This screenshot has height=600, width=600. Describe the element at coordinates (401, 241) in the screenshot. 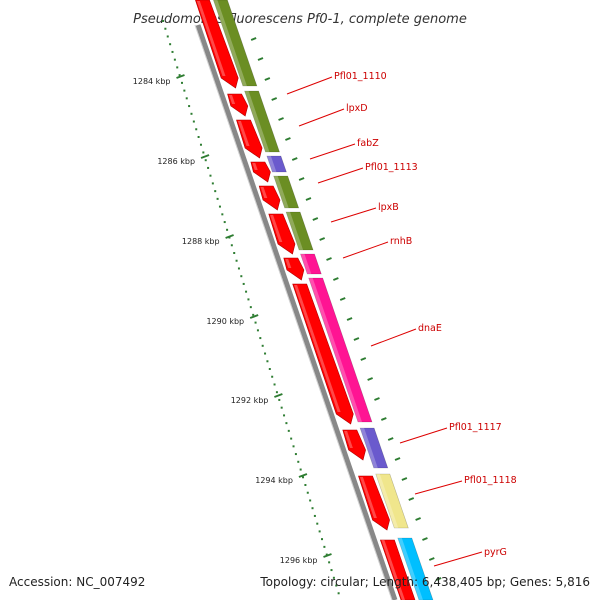

I see `gene-label: rnhB` at that location.